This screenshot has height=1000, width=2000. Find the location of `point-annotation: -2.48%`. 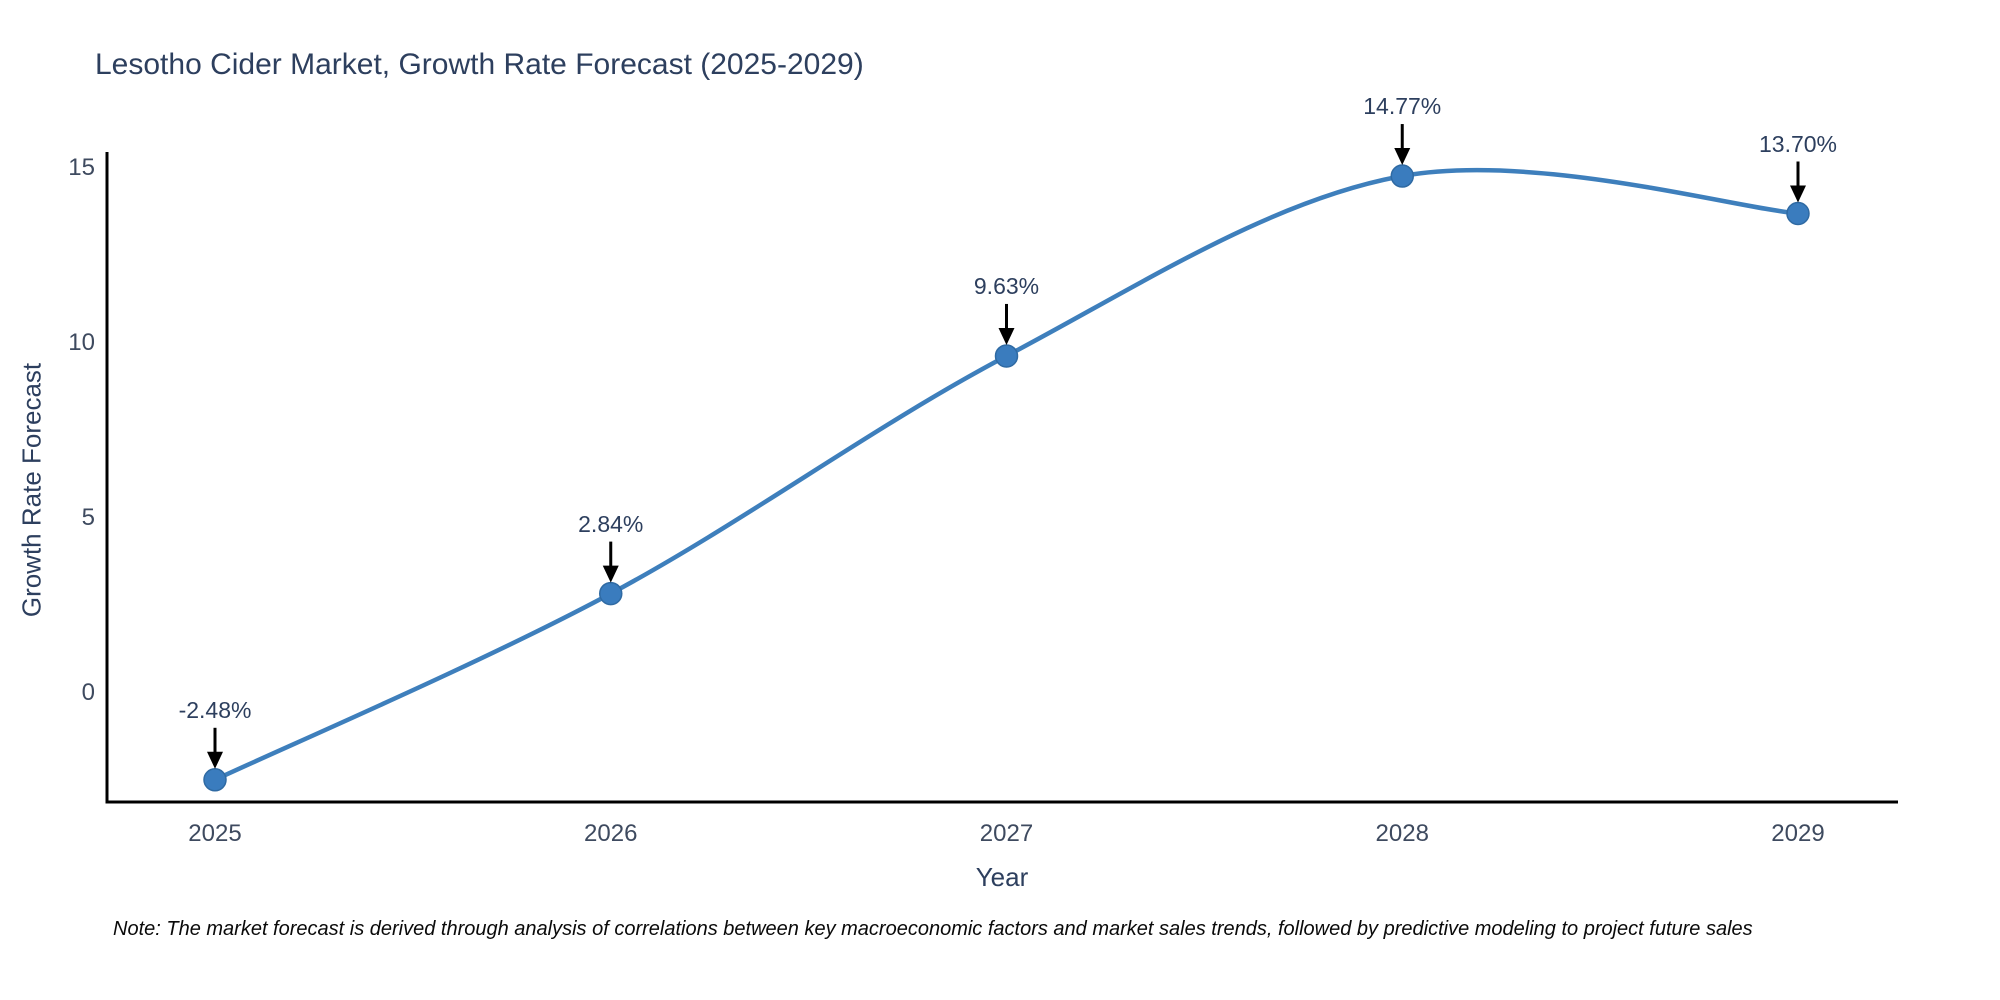

point-annotation: -2.48% is located at coordinates (215, 709).